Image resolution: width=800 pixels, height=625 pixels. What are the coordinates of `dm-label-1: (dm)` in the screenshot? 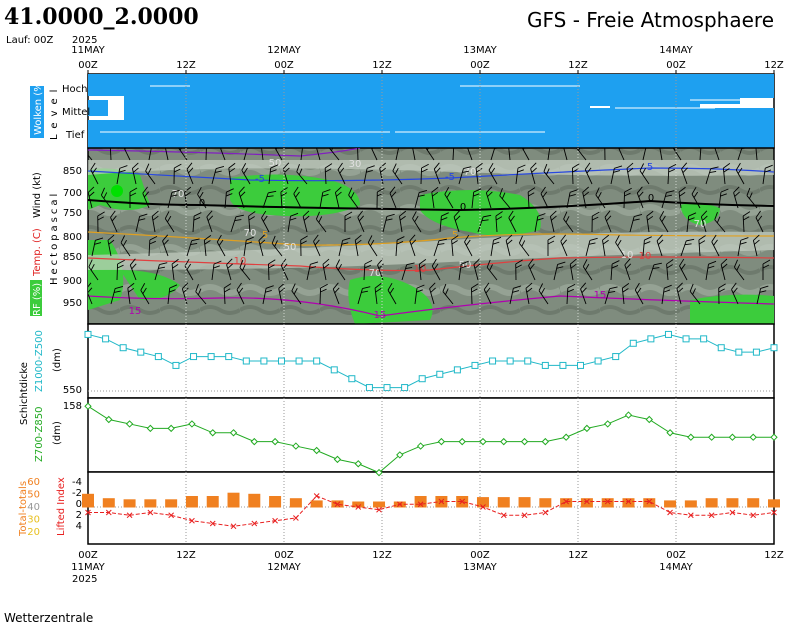 It's located at (57, 360).